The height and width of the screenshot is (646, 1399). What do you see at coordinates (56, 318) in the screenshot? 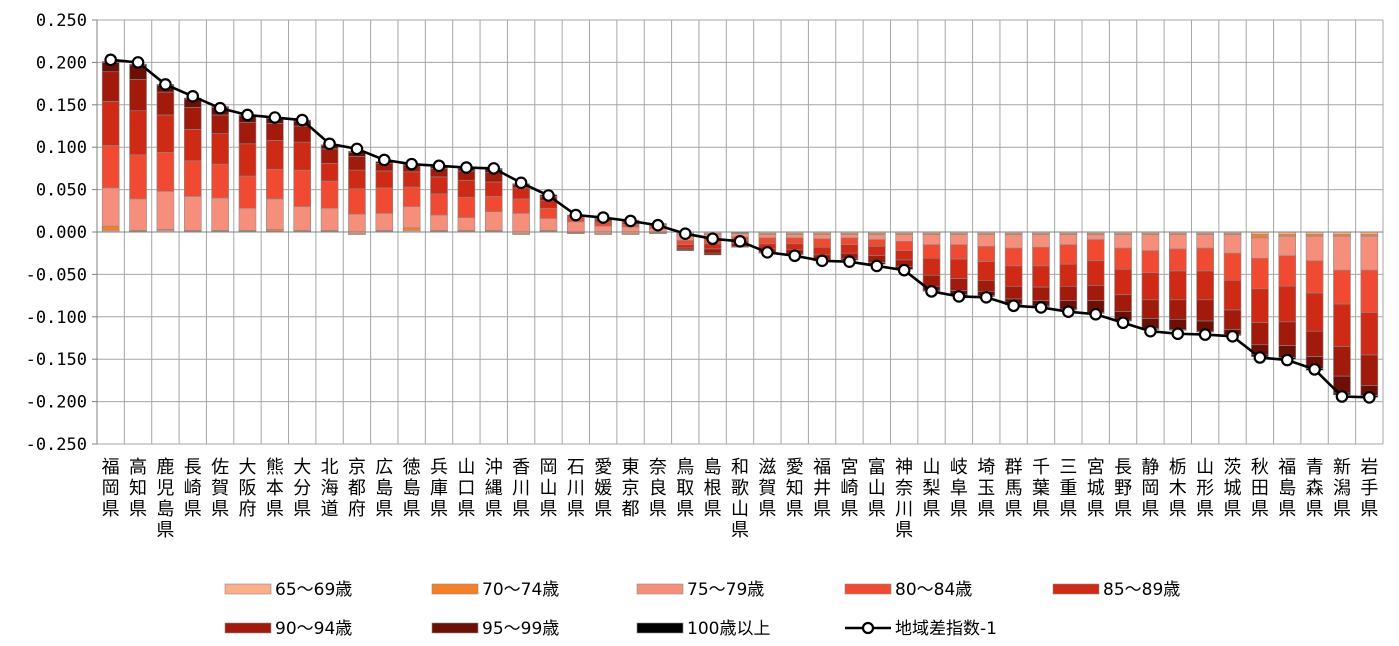
I see `y-tick-label: -0.100` at bounding box center [56, 318].